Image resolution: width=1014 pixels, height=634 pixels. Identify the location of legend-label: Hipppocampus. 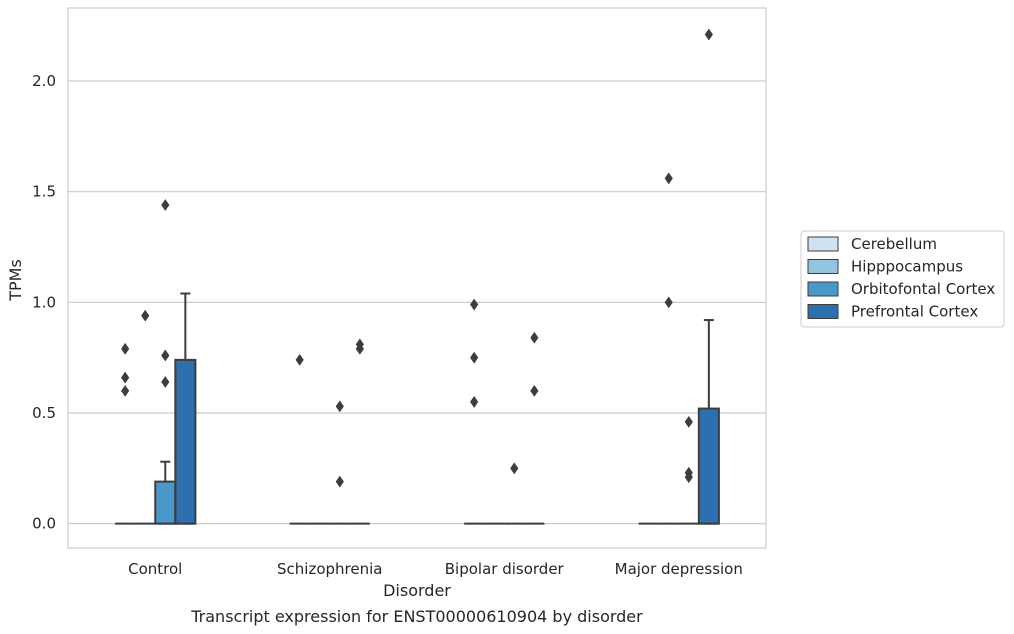
(907, 267).